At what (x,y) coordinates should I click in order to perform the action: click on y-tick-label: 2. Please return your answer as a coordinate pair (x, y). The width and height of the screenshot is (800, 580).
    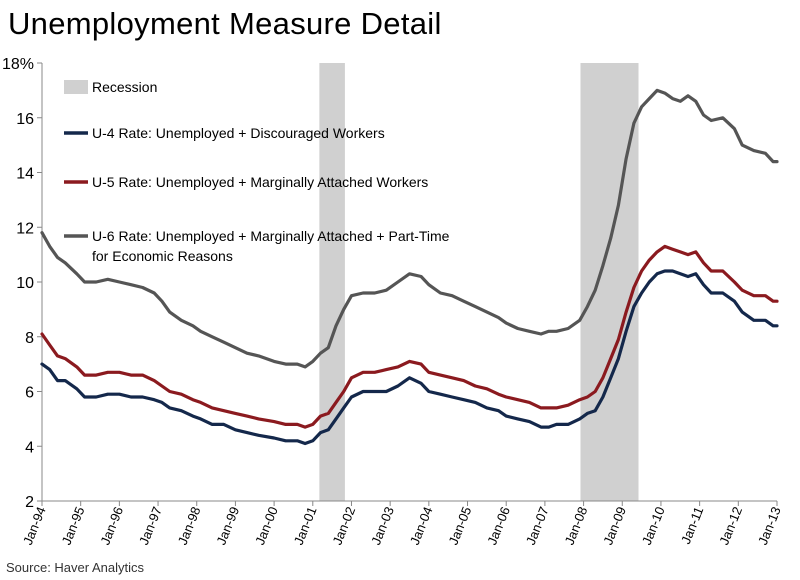
    Looking at the image, I should click on (29, 502).